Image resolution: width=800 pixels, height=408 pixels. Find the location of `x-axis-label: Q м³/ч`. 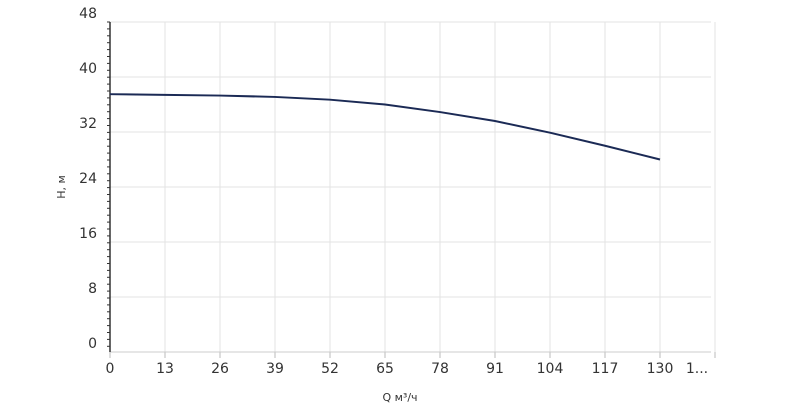

x-axis-label: Q м³/ч is located at coordinates (399, 397).